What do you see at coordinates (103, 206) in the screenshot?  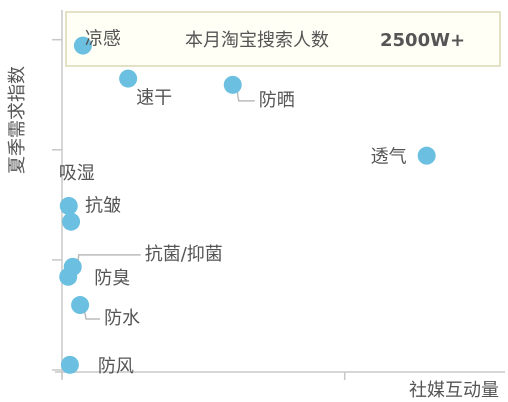 I see `point-label: 抗皱` at bounding box center [103, 206].